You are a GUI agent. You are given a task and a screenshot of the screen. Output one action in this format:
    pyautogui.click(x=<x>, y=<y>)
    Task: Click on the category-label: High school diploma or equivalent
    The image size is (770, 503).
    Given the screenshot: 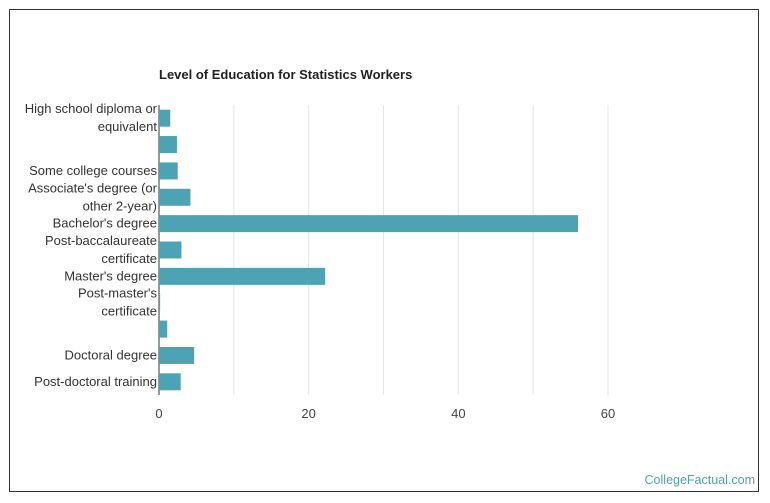 What is the action you would take?
    pyautogui.click(x=91, y=117)
    